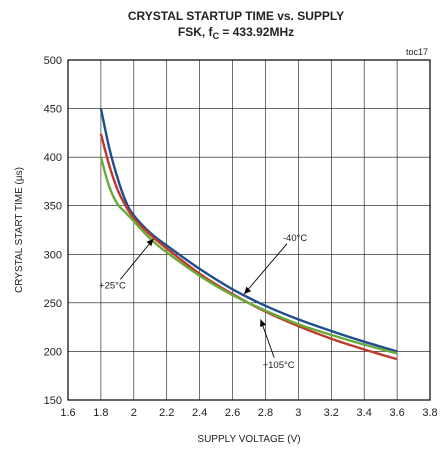 Image resolution: width=442 pixels, height=456 pixels. What do you see at coordinates (196, 32) in the screenshot?
I see `chart-title-prefix: FSK, f` at bounding box center [196, 32].